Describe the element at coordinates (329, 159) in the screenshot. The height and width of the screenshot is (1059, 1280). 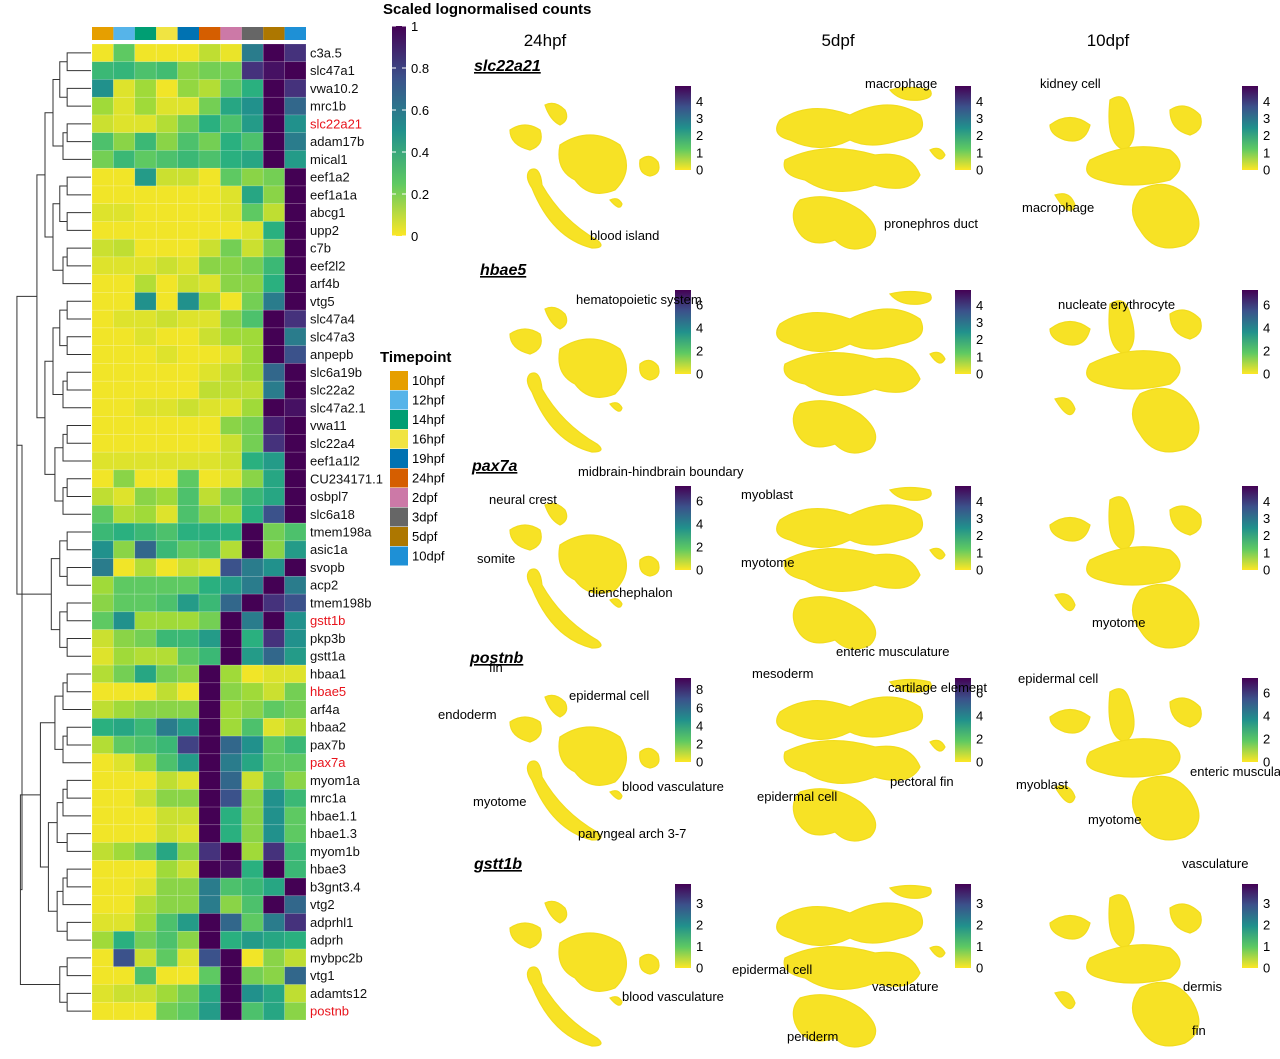
I see `gene-label: mical1` at that location.